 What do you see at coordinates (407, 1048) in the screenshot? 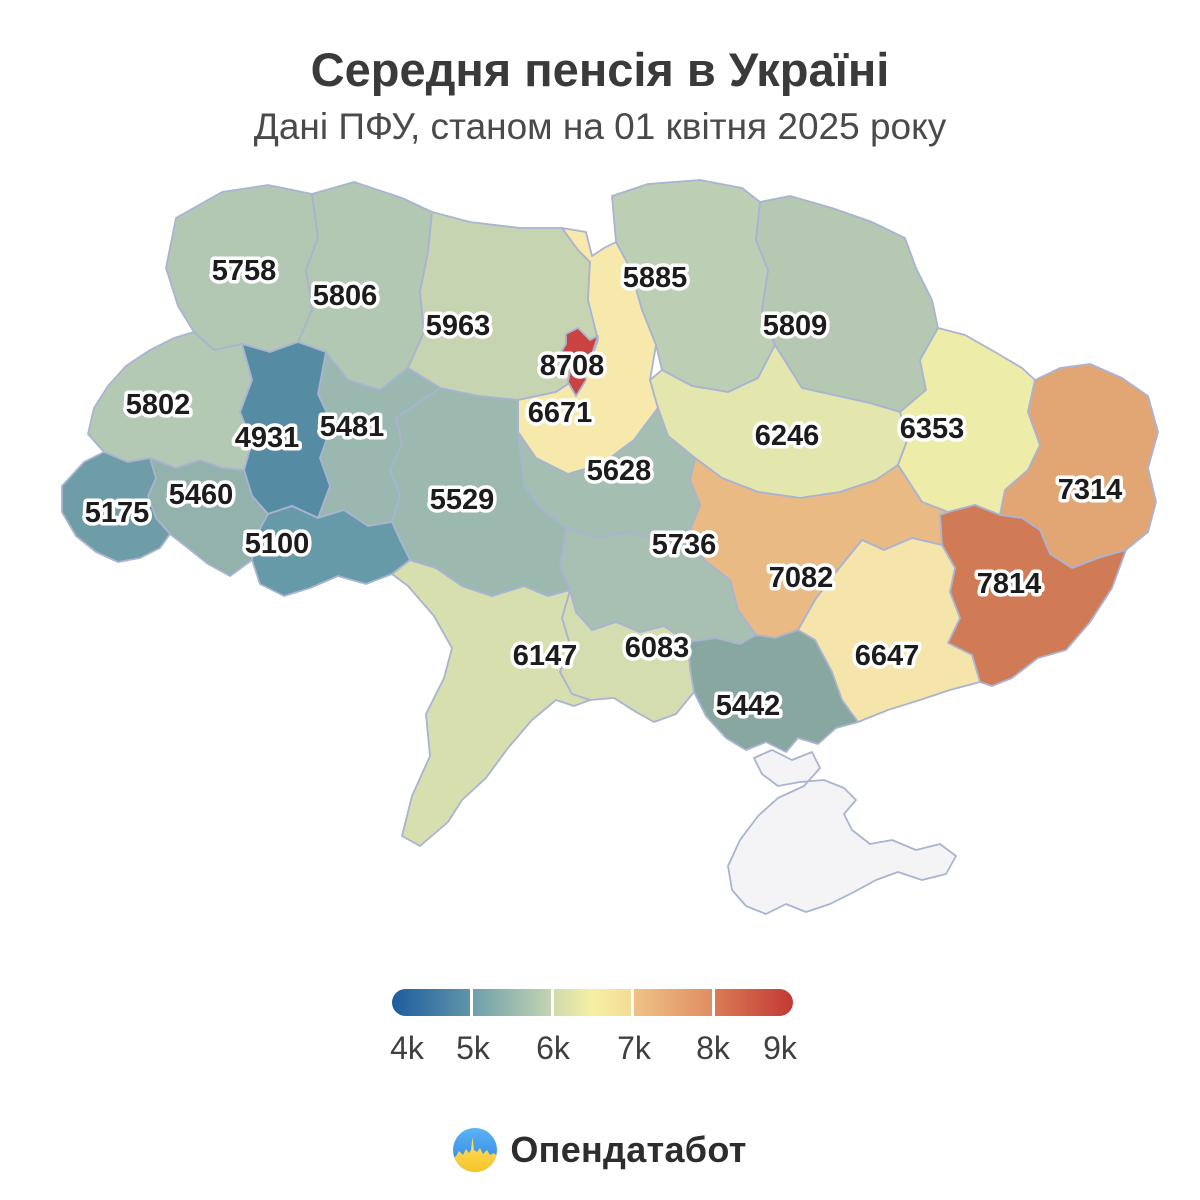
I see `legend-tick-4k: 4k` at bounding box center [407, 1048].